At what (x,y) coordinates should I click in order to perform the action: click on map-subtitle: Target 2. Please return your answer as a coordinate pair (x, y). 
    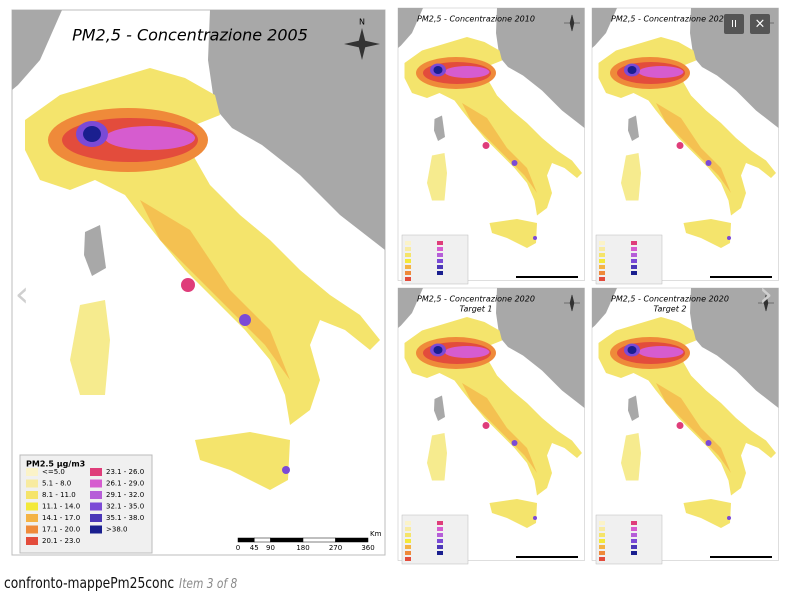
    Looking at the image, I should click on (669, 309).